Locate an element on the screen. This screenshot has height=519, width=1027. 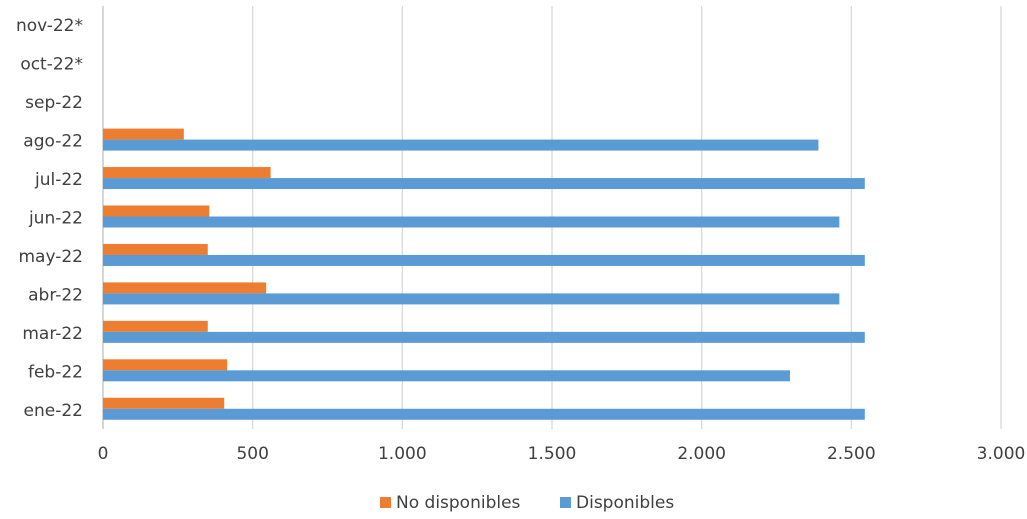
category-label: oct-22* is located at coordinates (51, 65).